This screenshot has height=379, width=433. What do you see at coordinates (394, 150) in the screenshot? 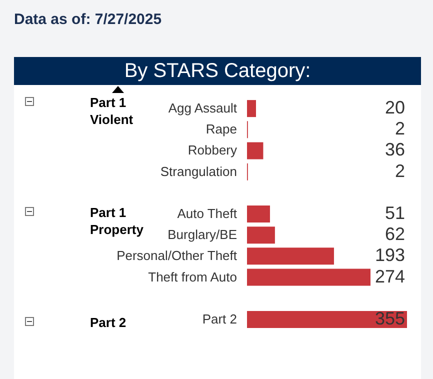
I see `data-label: 36` at bounding box center [394, 150].